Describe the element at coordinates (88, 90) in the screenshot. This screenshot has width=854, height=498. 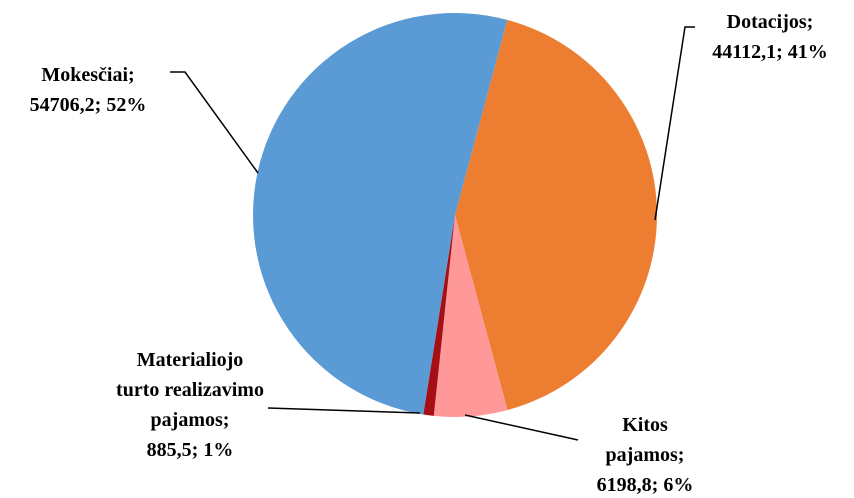
I see `data-label: Mokesčiai; 54706,2; 52%` at that location.